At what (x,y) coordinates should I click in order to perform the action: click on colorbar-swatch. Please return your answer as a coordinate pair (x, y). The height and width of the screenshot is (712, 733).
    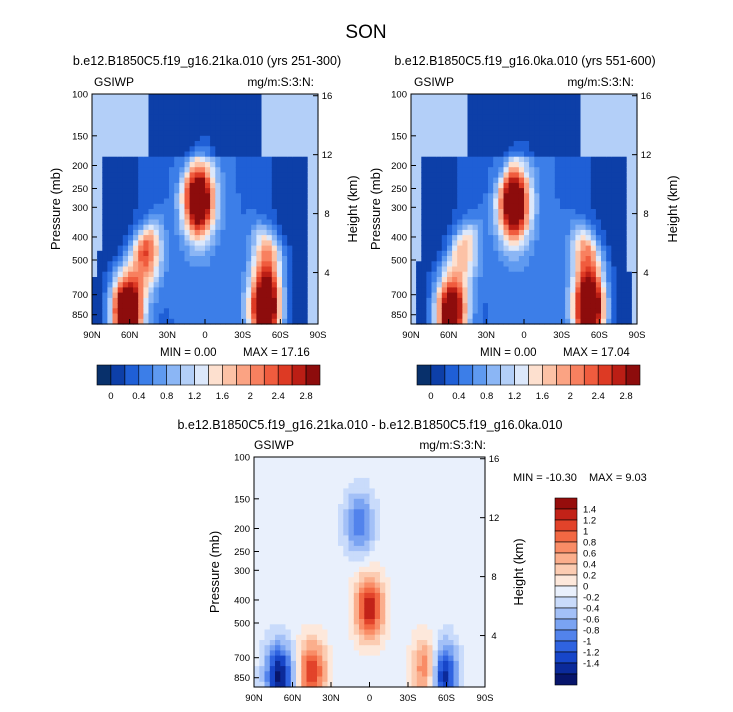
    Looking at the image, I should click on (285, 375).